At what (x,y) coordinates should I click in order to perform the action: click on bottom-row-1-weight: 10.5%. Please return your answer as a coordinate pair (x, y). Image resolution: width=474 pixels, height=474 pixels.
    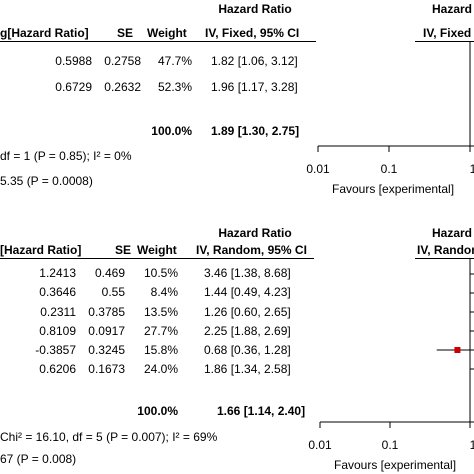
    Looking at the image, I should click on (160, 273).